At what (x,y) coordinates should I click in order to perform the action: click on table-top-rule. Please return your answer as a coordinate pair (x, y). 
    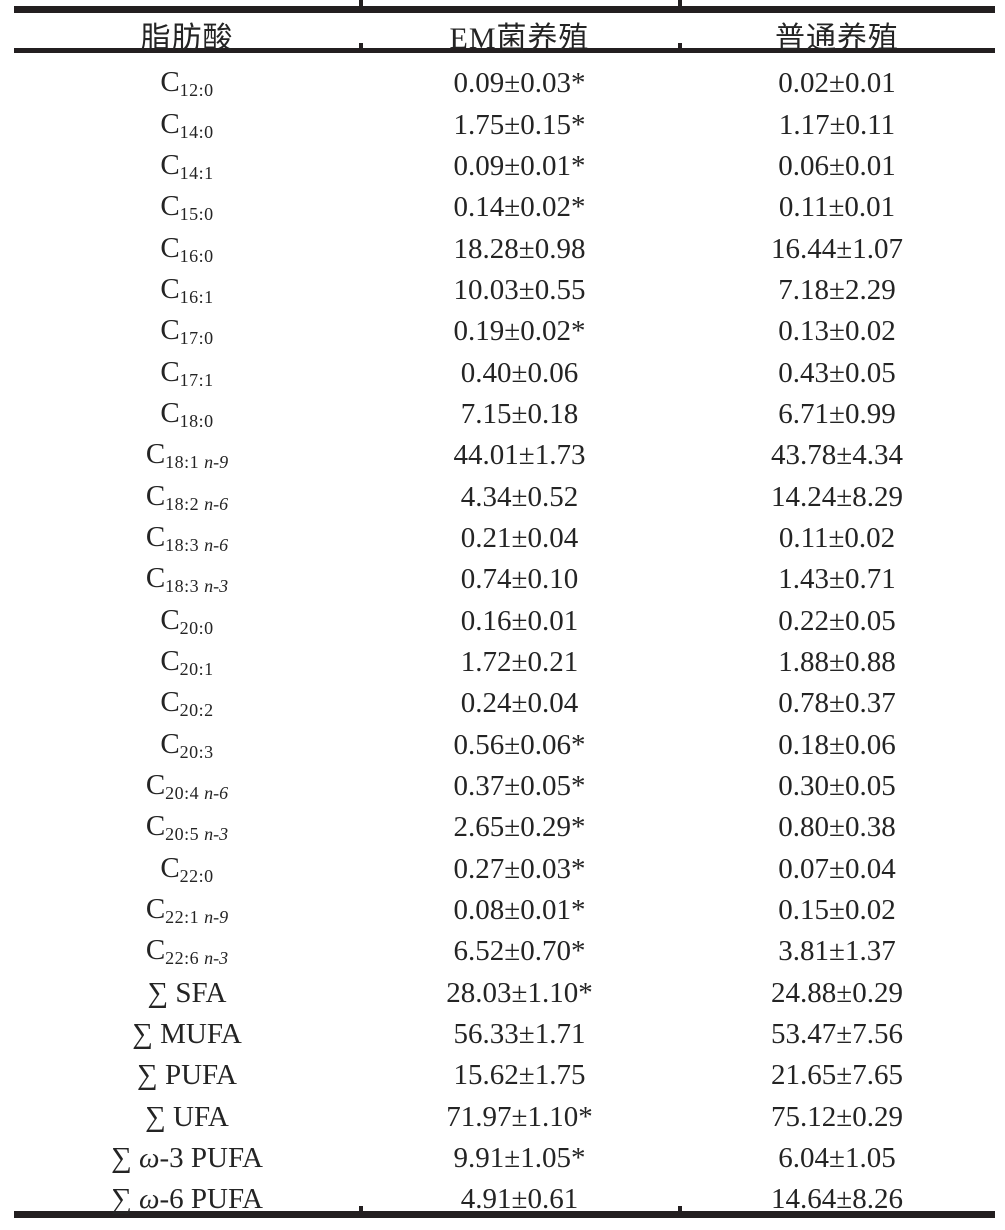
    Looking at the image, I should click on (504, 9).